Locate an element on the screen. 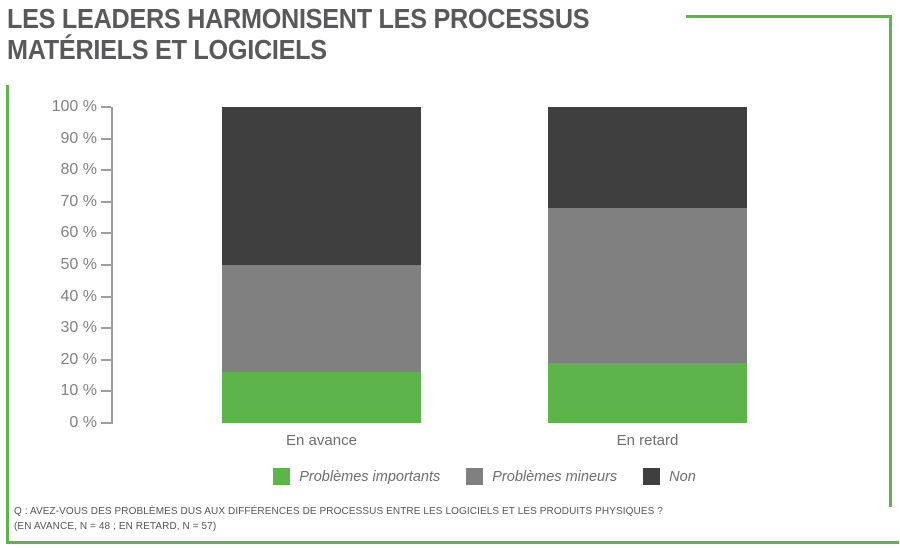 This screenshot has height=548, width=900. legend-item: Problèmes mineurs is located at coordinates (541, 476).